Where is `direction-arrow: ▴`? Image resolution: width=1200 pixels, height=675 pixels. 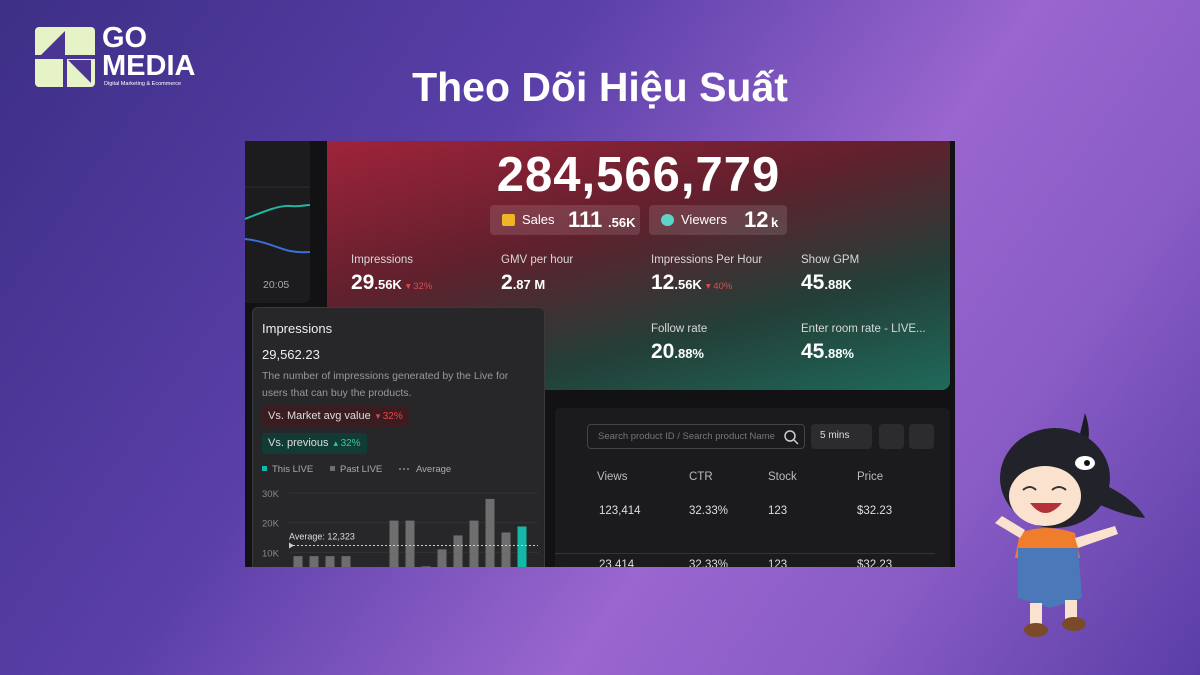 direction-arrow: ▴ is located at coordinates (337, 443).